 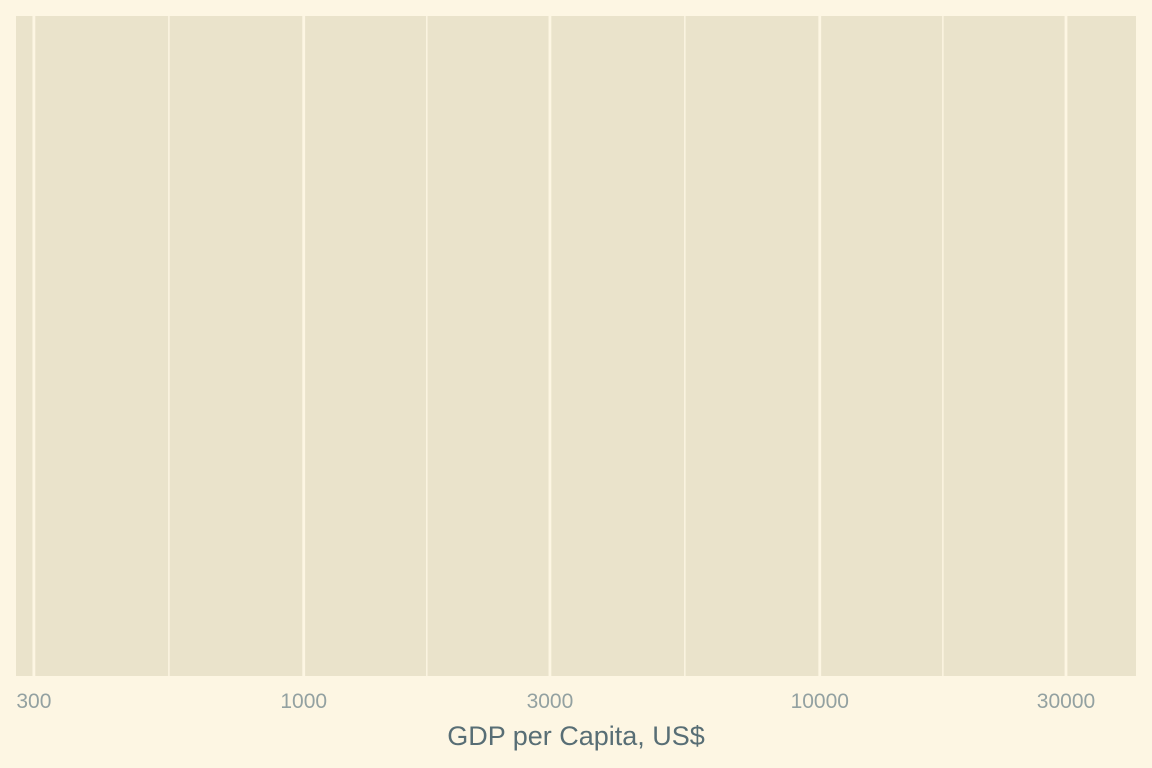 I want to click on x-tick-label-4: 30000, so click(x=1066, y=701).